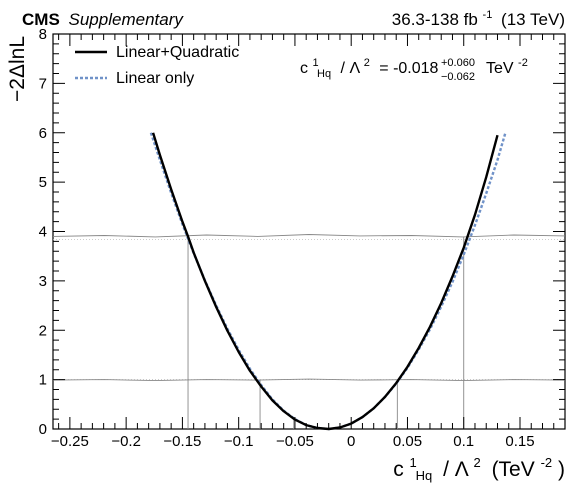 Image resolution: width=580 pixels, height=487 pixels. What do you see at coordinates (351, 68) in the screenshot?
I see `result-lambda: / Λ` at bounding box center [351, 68].